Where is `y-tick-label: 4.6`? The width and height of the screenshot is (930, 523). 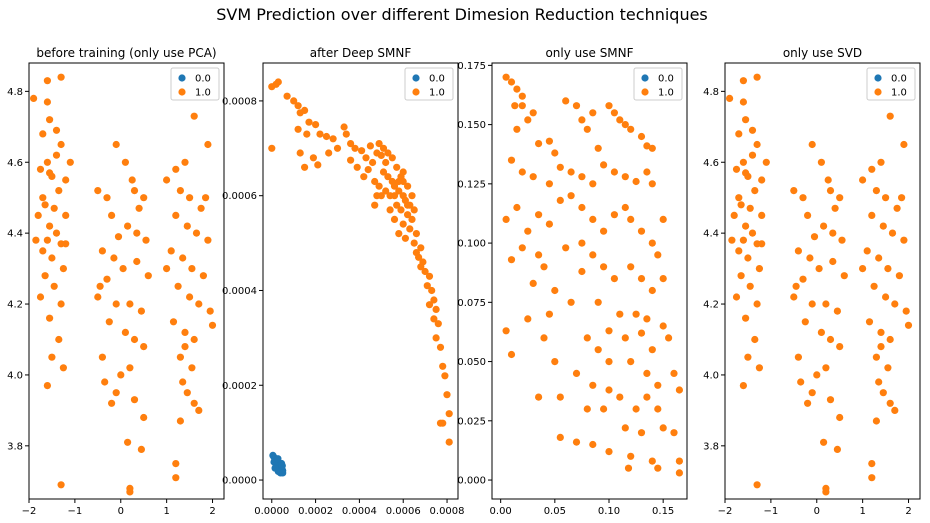 y-tick-label: 4.6 is located at coordinates (15, 163).